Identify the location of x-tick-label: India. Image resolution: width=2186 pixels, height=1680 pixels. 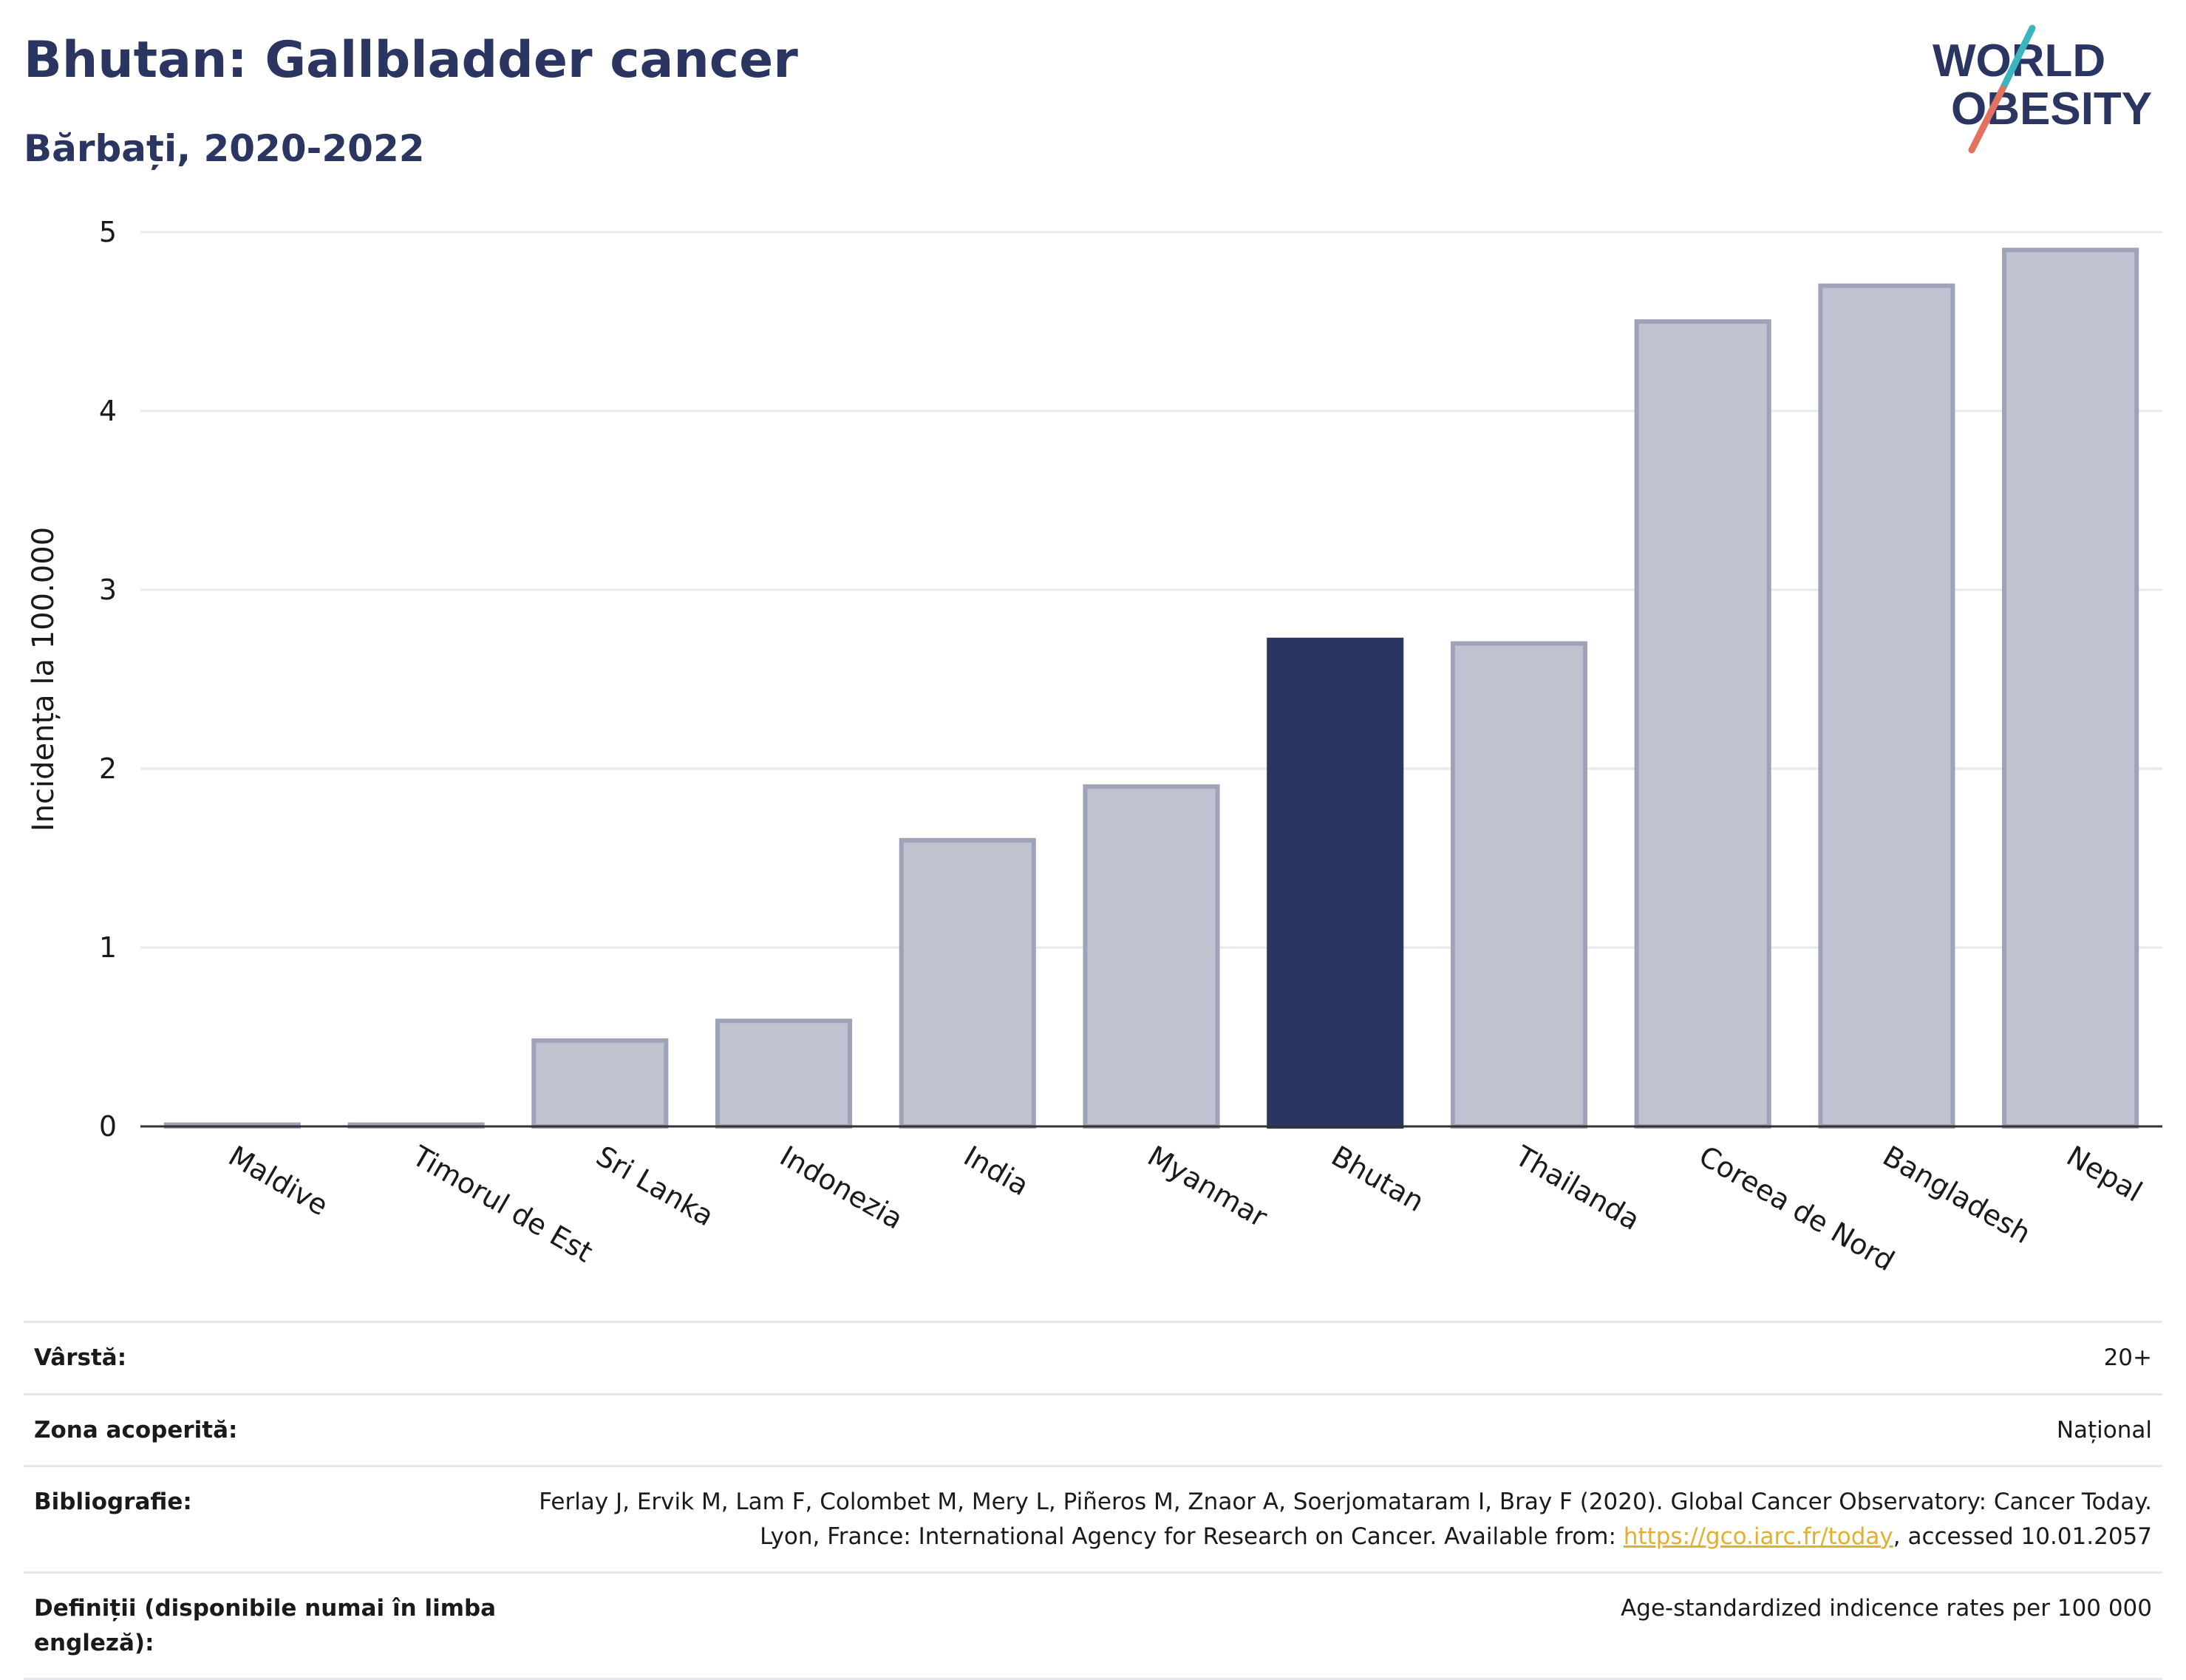
(996, 1171).